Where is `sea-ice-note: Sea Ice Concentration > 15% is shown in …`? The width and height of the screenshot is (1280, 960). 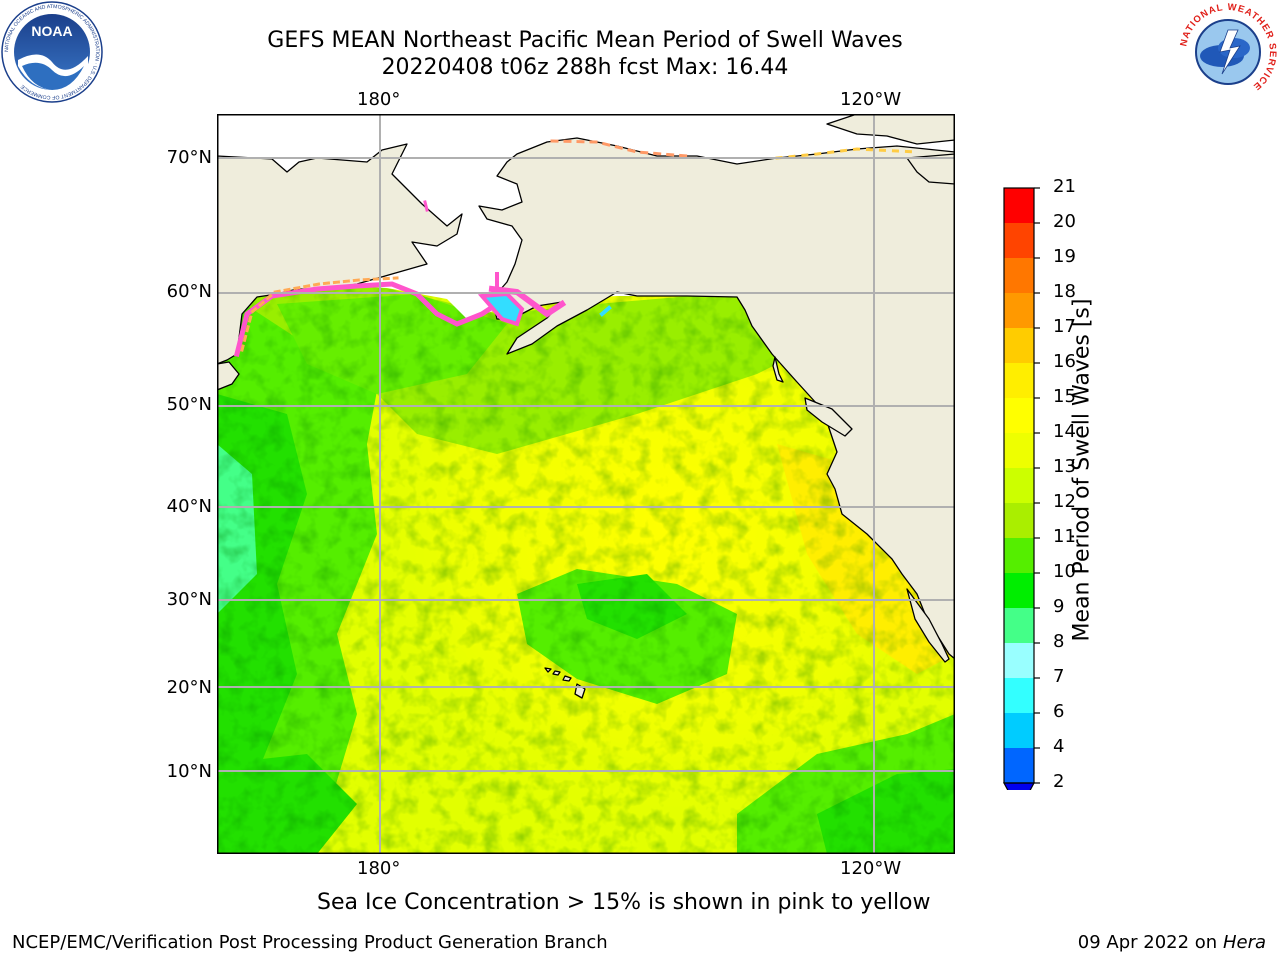 sea-ice-note: Sea Ice Concentration > 15% is shown in … is located at coordinates (624, 902).